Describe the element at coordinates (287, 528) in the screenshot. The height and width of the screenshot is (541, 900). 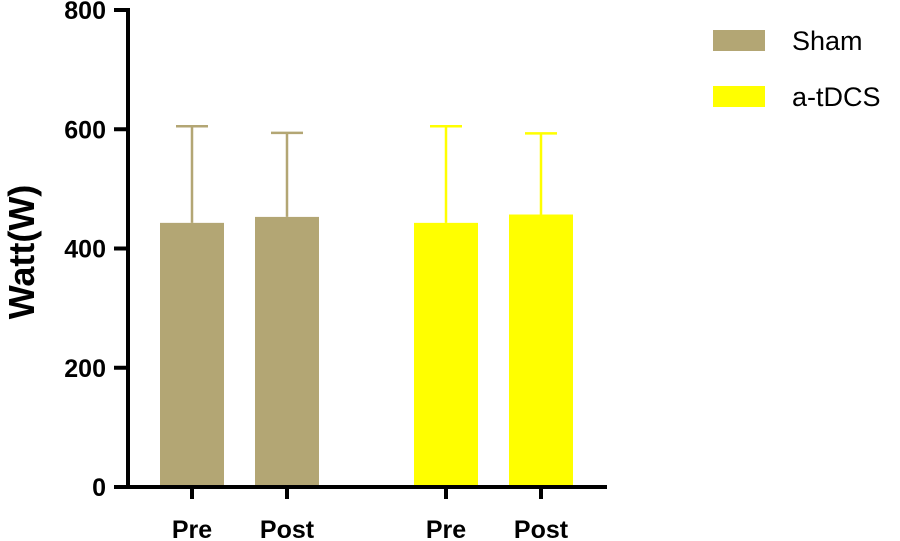
I see `x-tick-label-sham-post: Post` at that location.